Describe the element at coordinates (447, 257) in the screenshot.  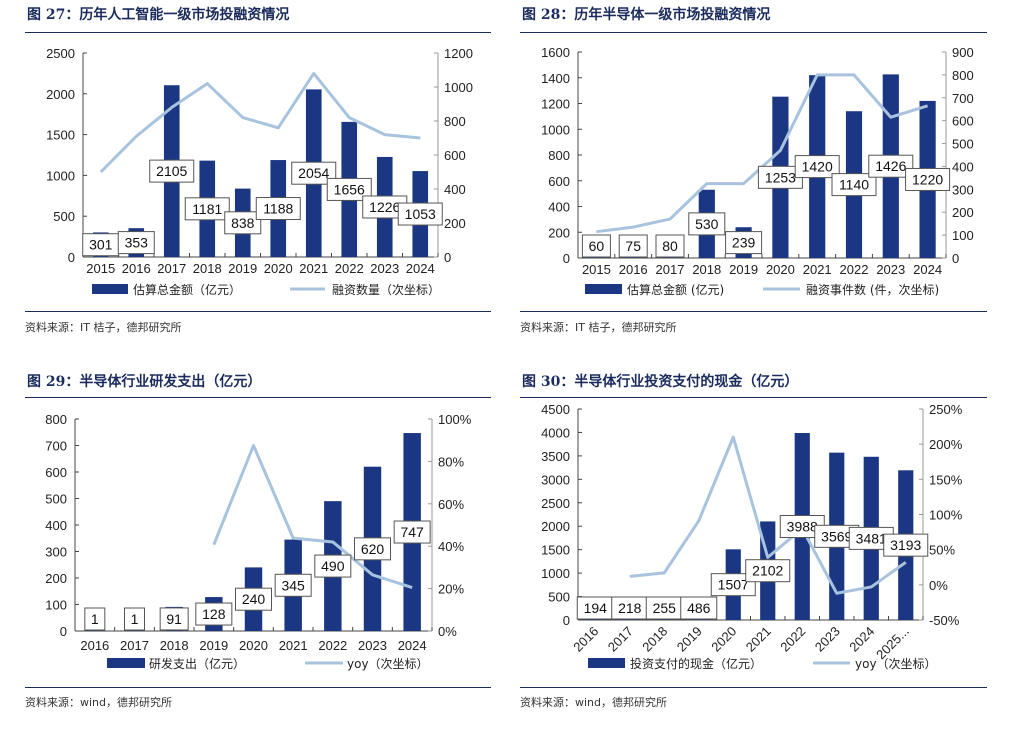
I see `y2-tick-label: 0` at that location.